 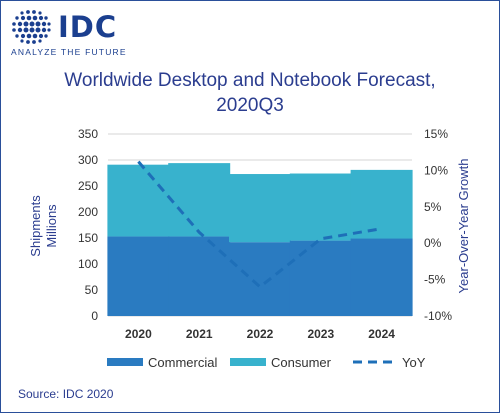 What do you see at coordinates (88, 186) in the screenshot?
I see `y-left-tick-label: 250` at bounding box center [88, 186].